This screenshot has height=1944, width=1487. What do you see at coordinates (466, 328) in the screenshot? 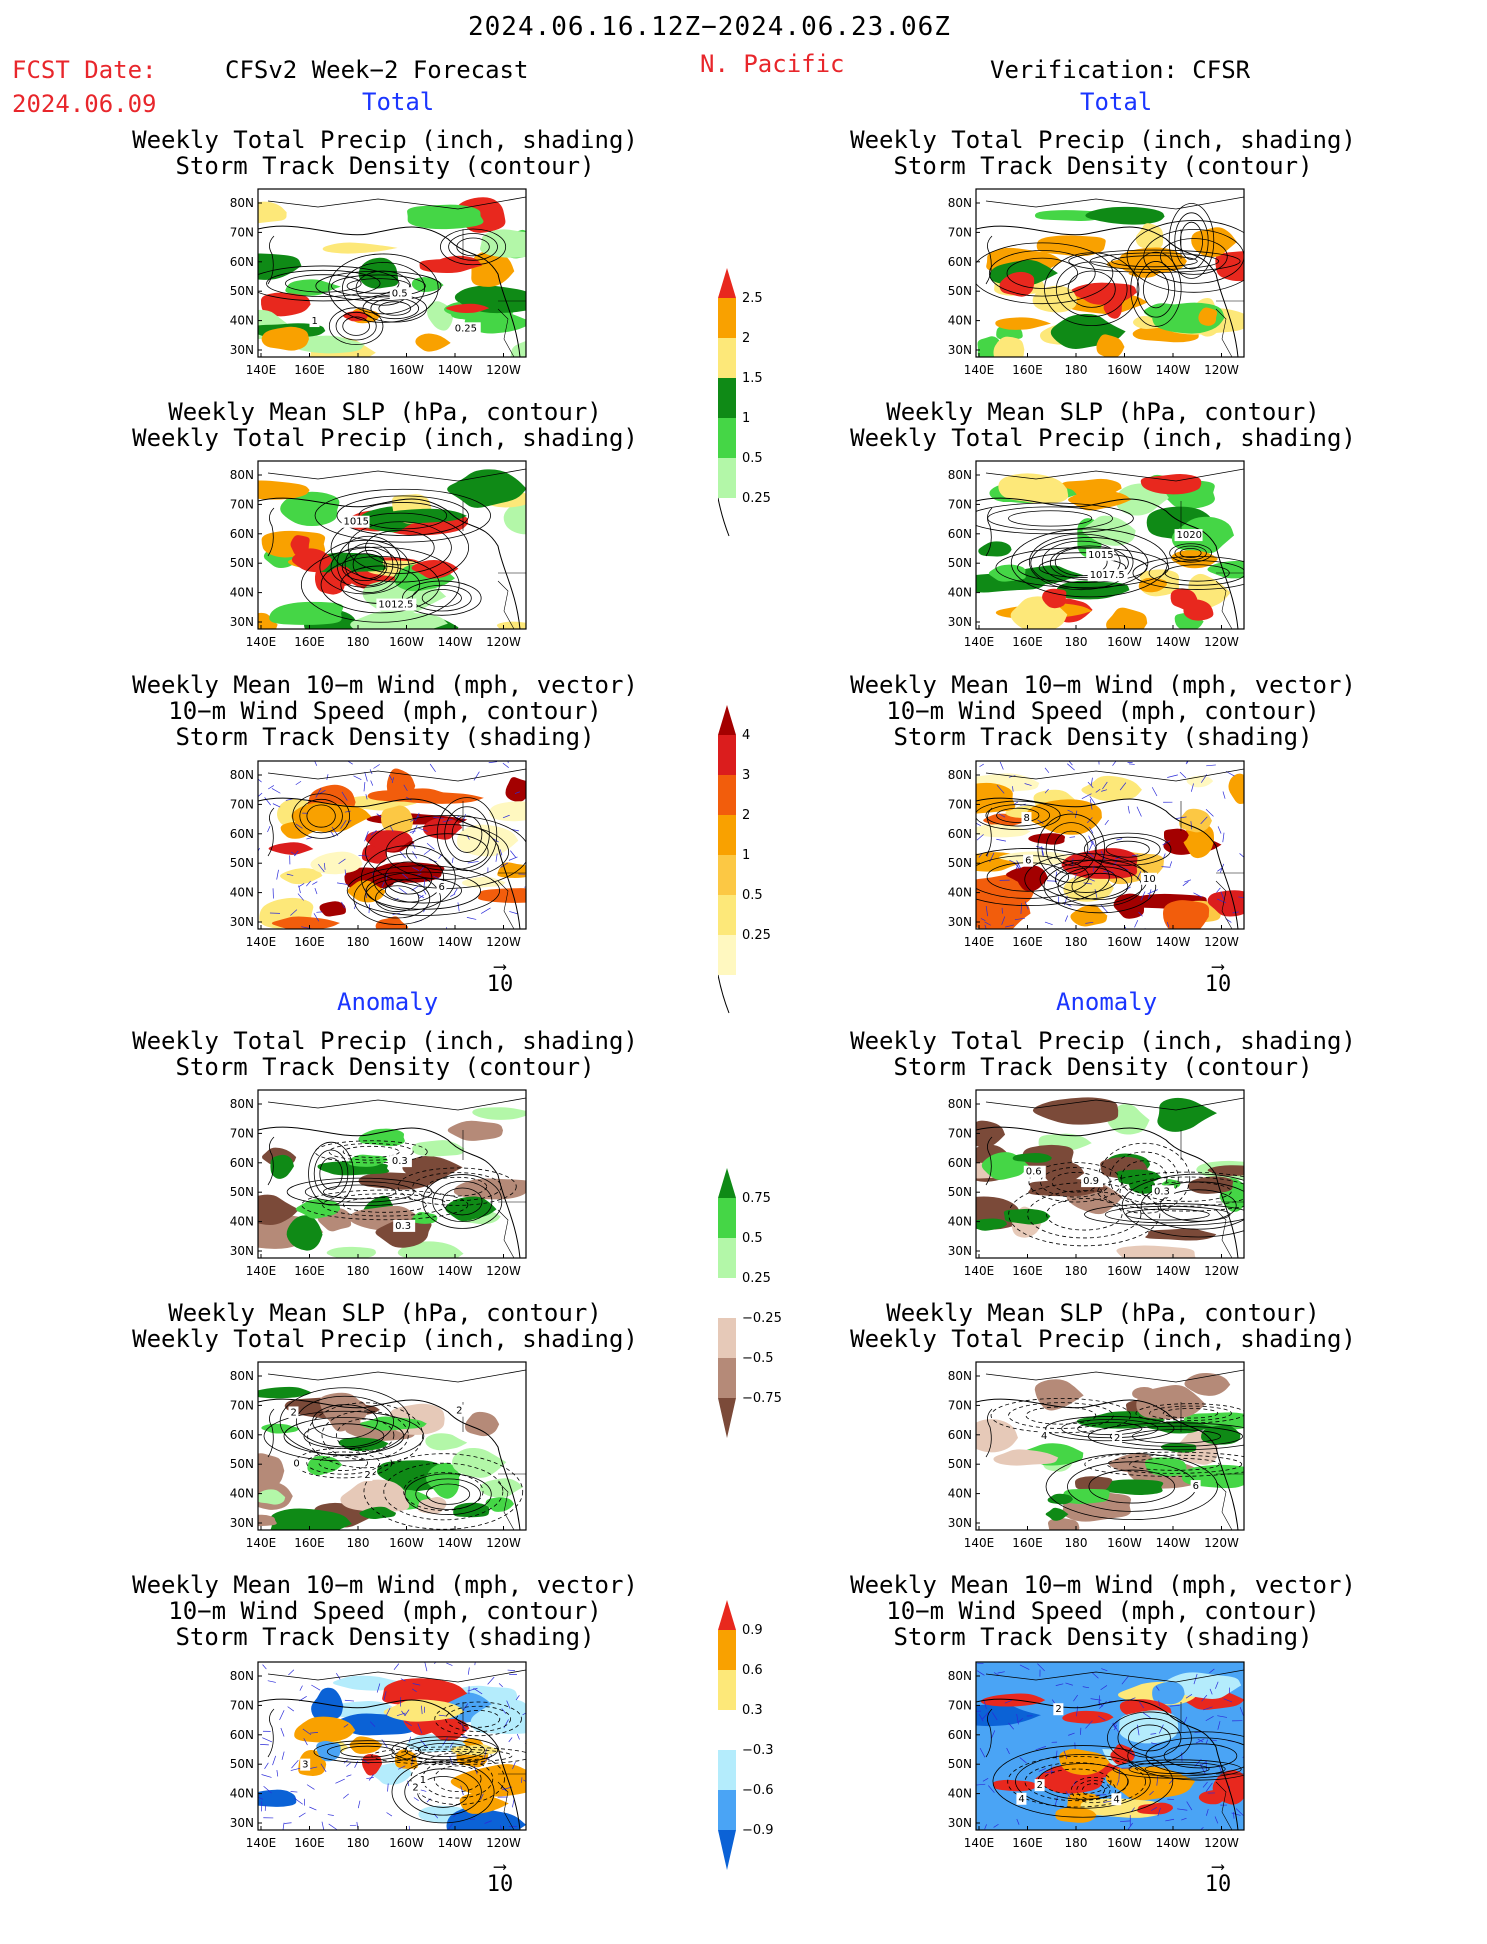
I see `contour-label: 0.25` at bounding box center [466, 328].